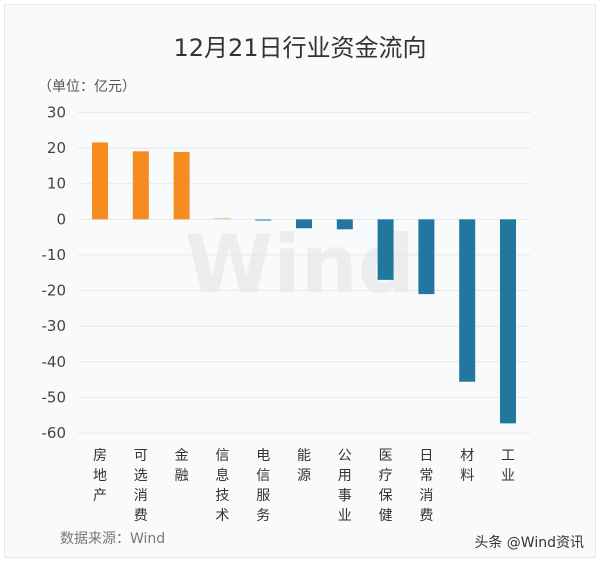 The image size is (600, 562). Describe the element at coordinates (263, 486) in the screenshot. I see `x-tick-label: 电信服务` at that location.